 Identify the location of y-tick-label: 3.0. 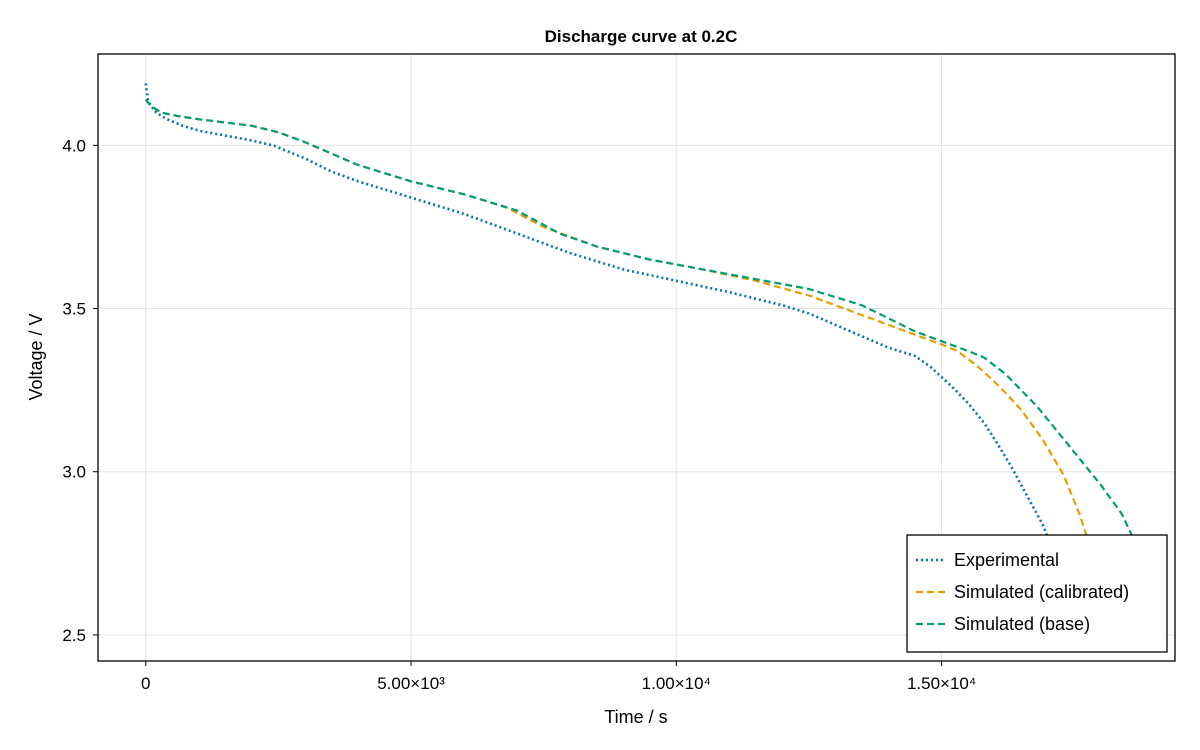
(74, 472).